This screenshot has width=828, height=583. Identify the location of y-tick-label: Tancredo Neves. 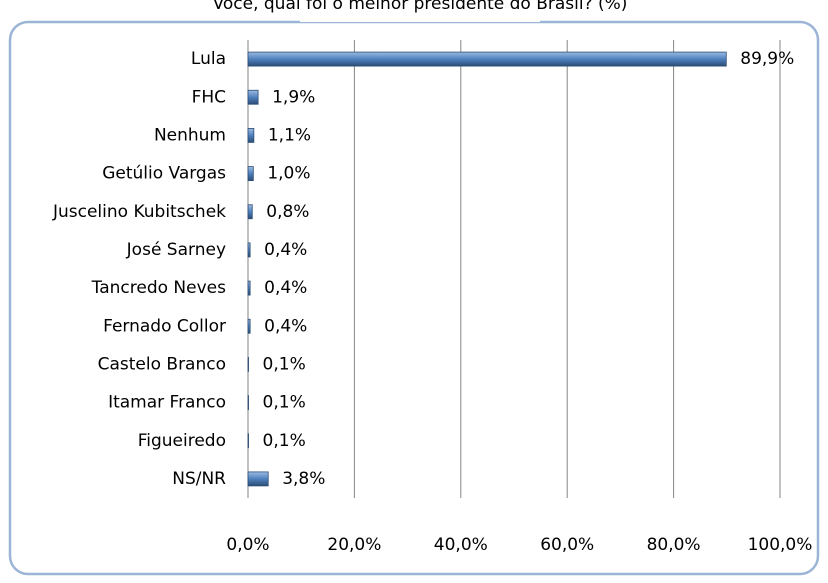
(158, 288).